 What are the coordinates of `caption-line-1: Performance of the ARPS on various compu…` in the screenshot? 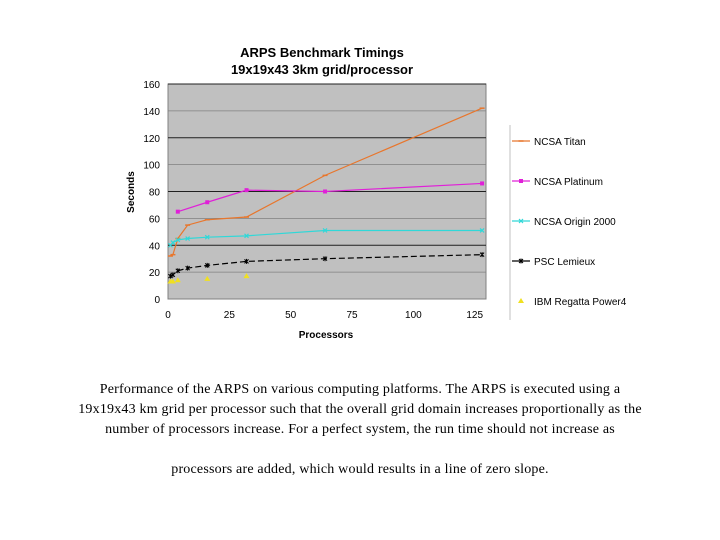 It's located at (360, 389).